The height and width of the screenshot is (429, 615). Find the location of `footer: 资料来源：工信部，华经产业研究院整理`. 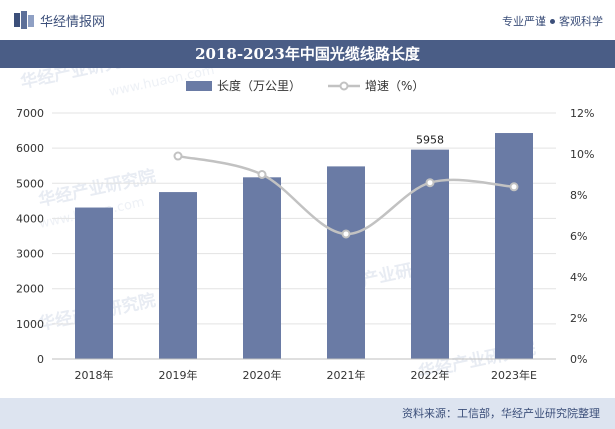

footer: 资料来源：工信部，华经产业研究院整理 is located at coordinates (307, 413).